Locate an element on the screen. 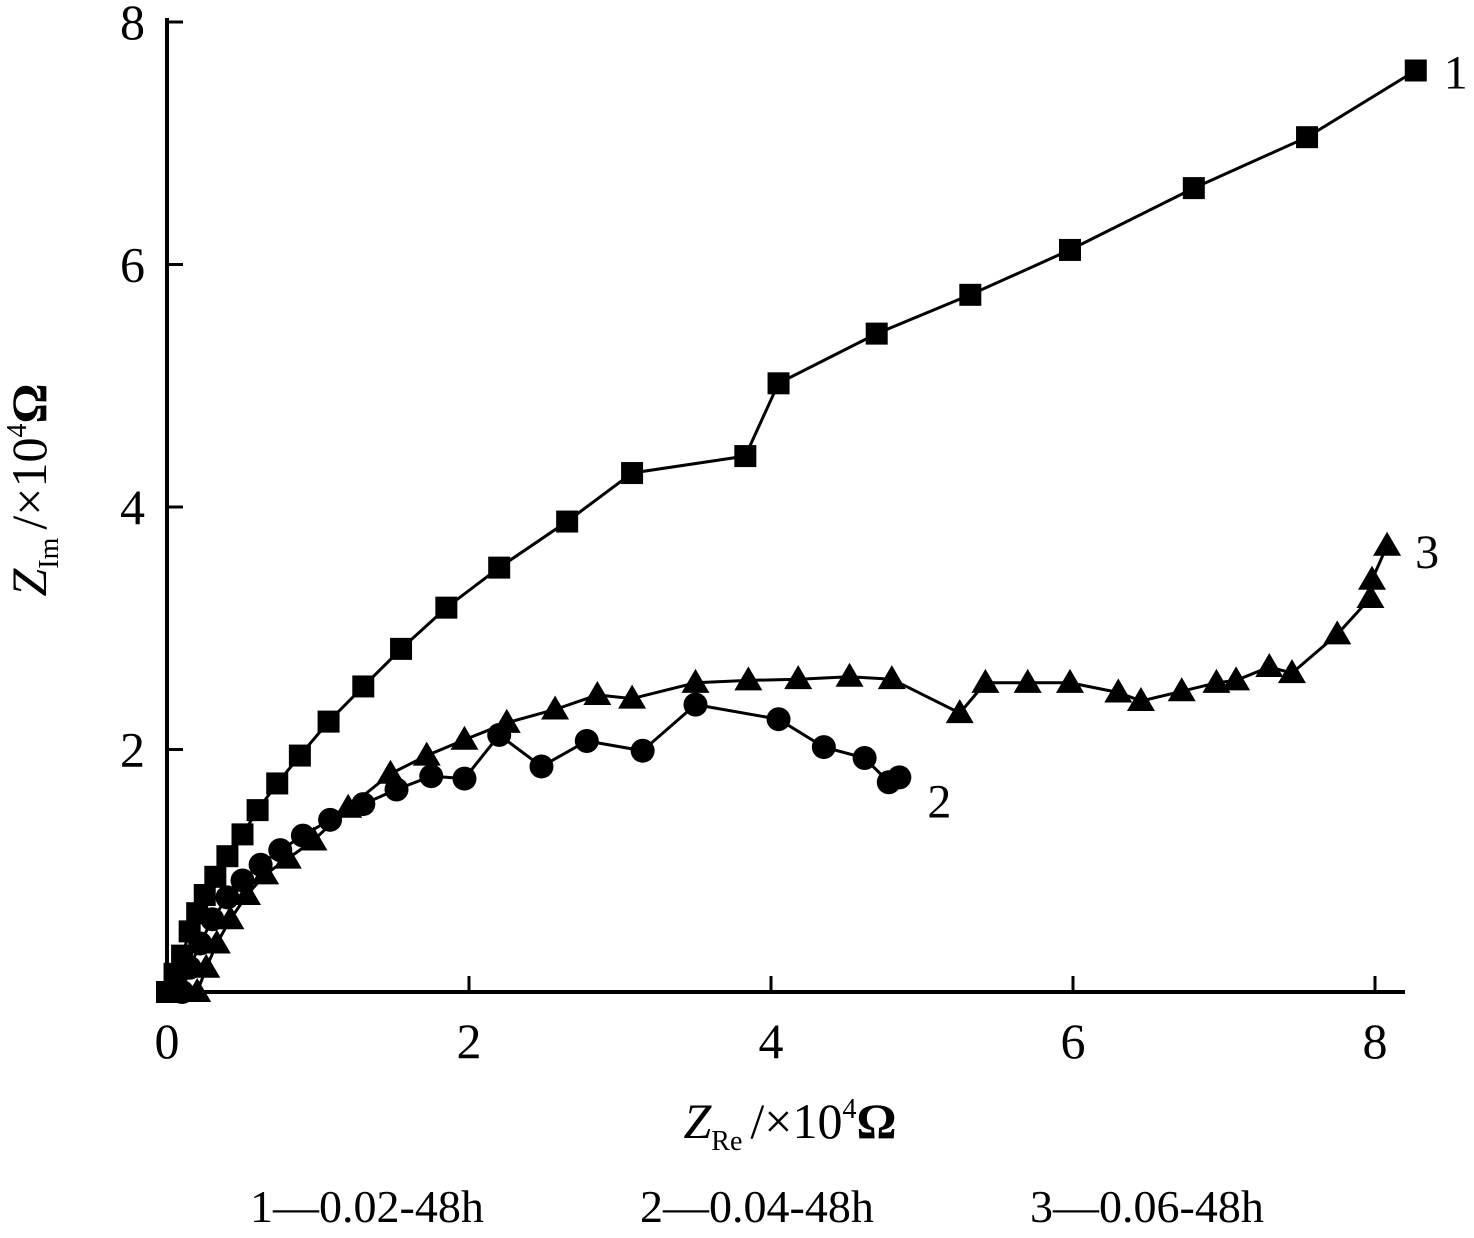  legend-entry-2: 2—0.04-48h is located at coordinates (757, 1206).